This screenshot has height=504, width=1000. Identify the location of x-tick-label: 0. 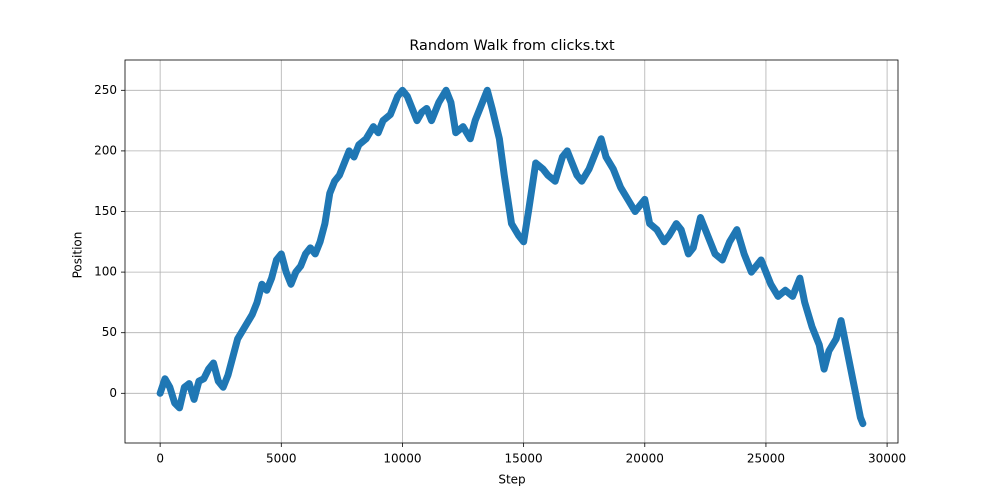
(160, 459).